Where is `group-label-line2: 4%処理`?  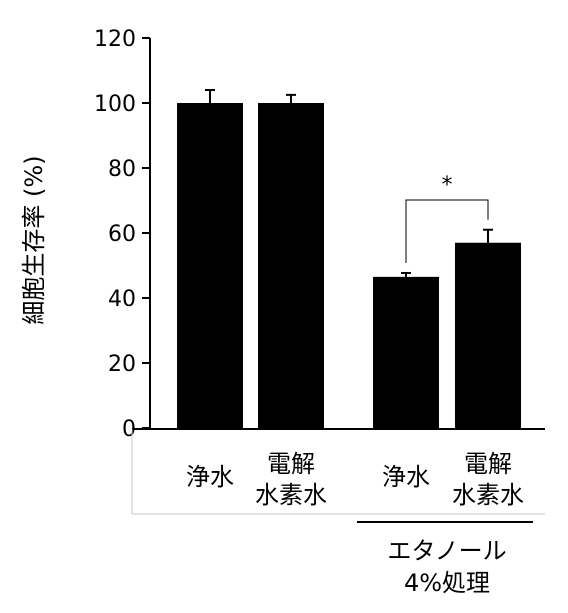 group-label-line2: 4%処理 is located at coordinates (447, 583).